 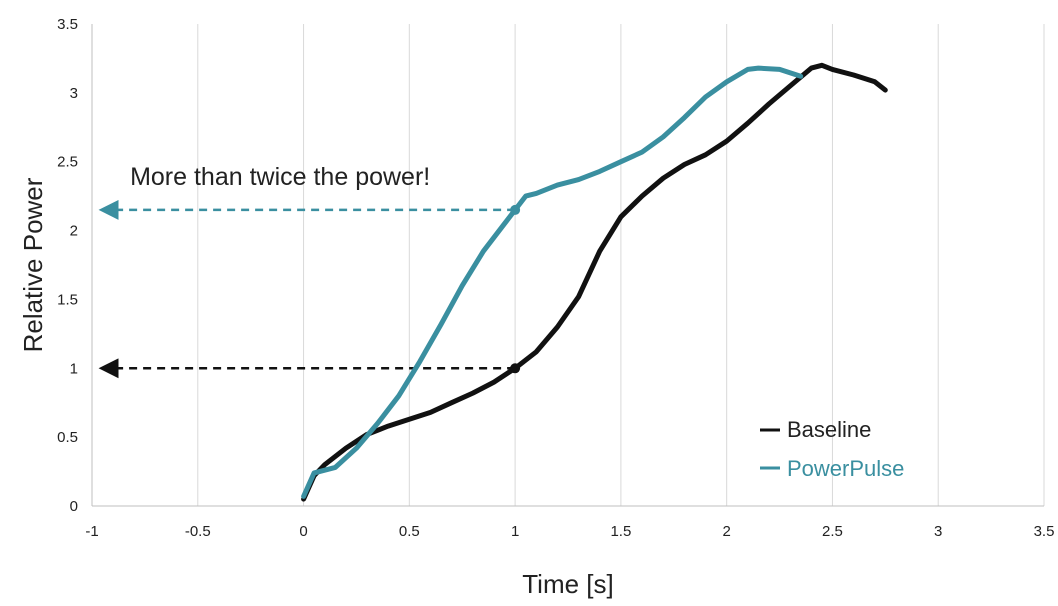 What do you see at coordinates (91, 531) in the screenshot?
I see `x-tick-label: -1` at bounding box center [91, 531].